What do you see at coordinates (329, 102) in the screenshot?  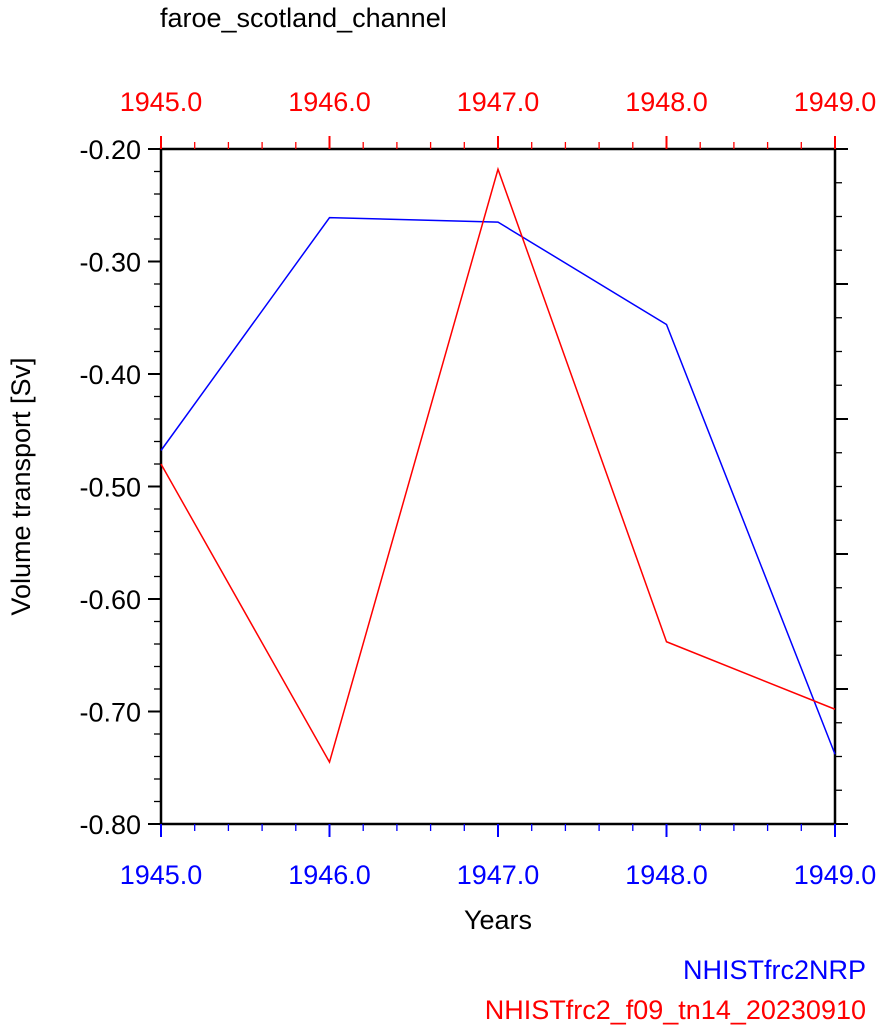 I see `x-top-tick-label: 1946.0` at bounding box center [329, 102].